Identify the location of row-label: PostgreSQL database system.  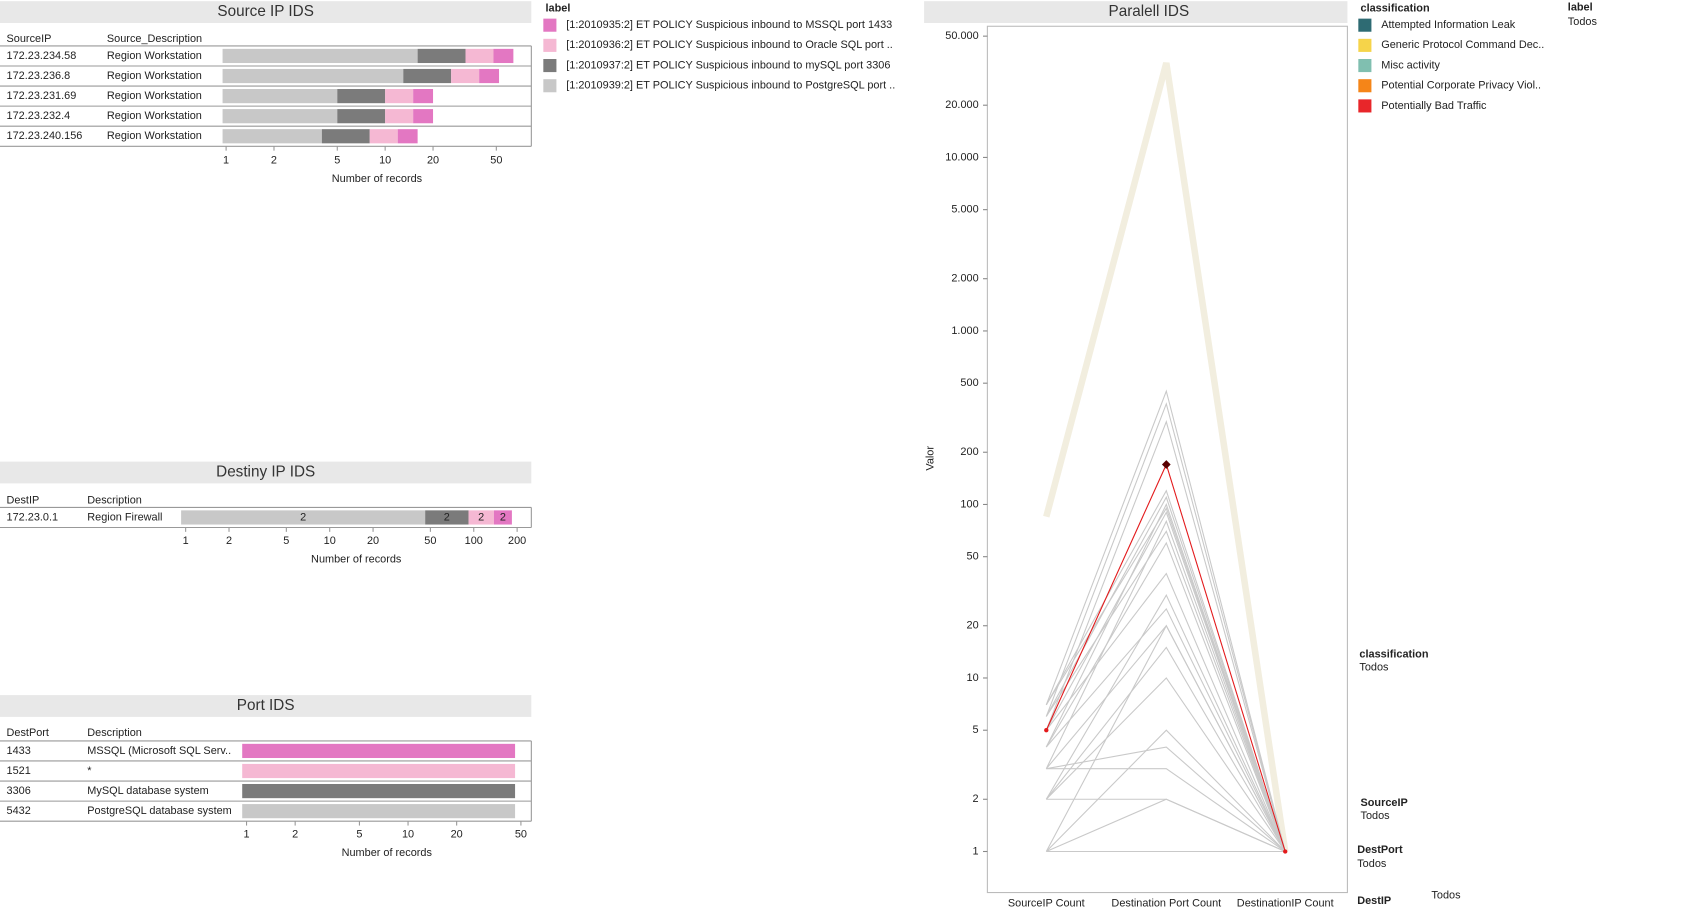
(159, 811).